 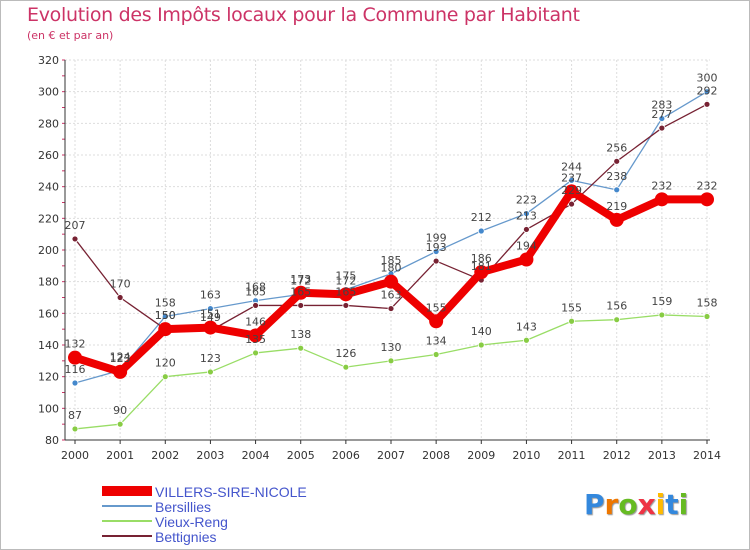 What do you see at coordinates (210, 314) in the screenshot?
I see `data-label-villers: 151` at bounding box center [210, 314].